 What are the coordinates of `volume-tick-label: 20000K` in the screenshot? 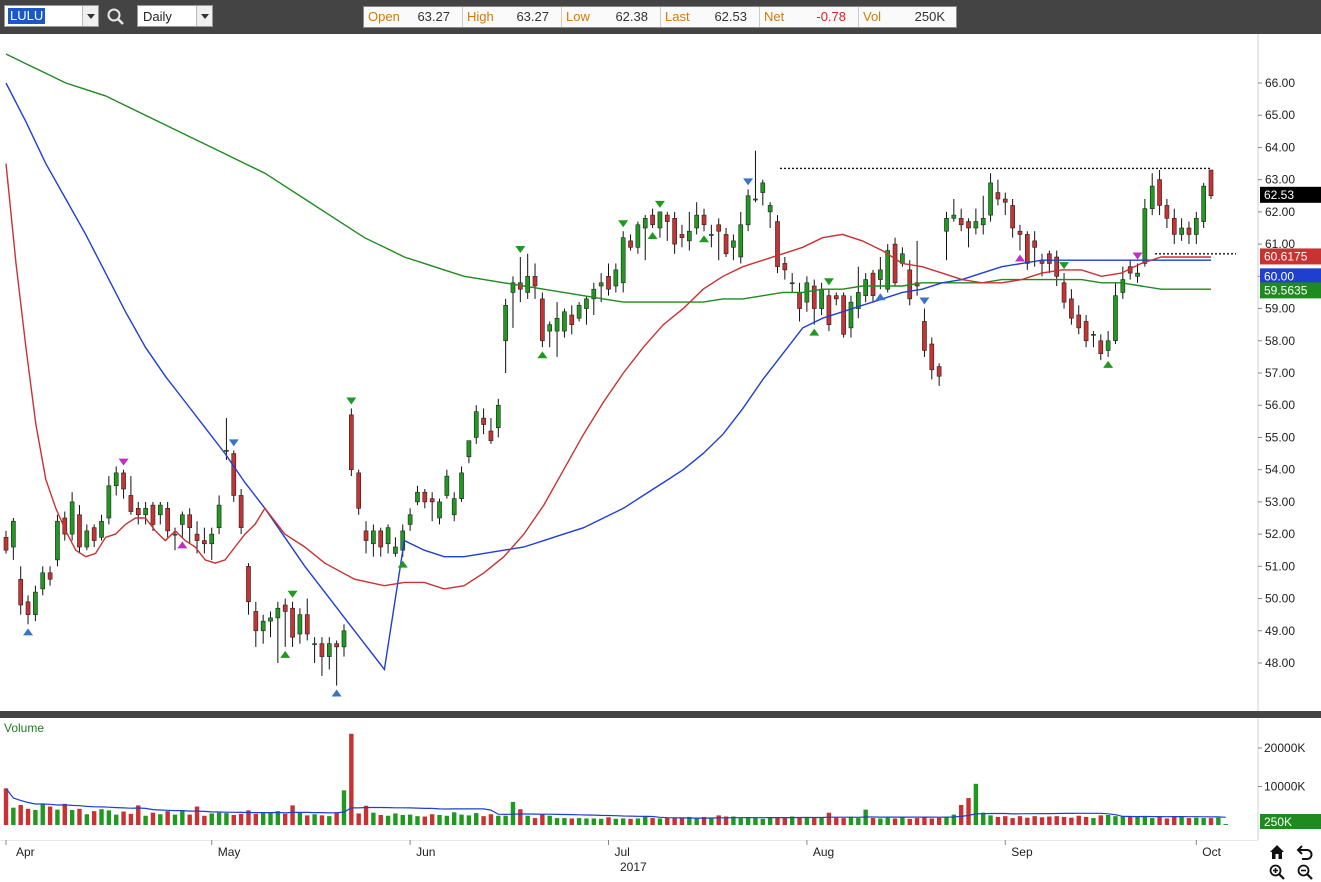 It's located at (1284, 748).